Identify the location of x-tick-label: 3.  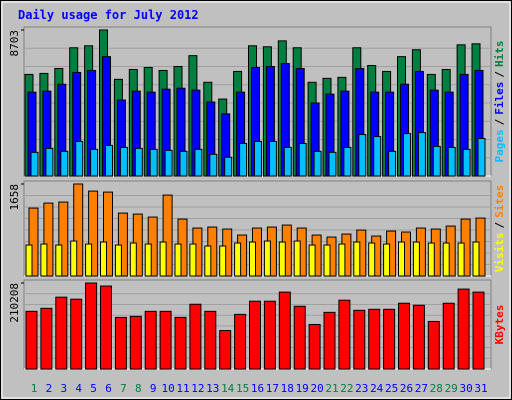
(63, 388).